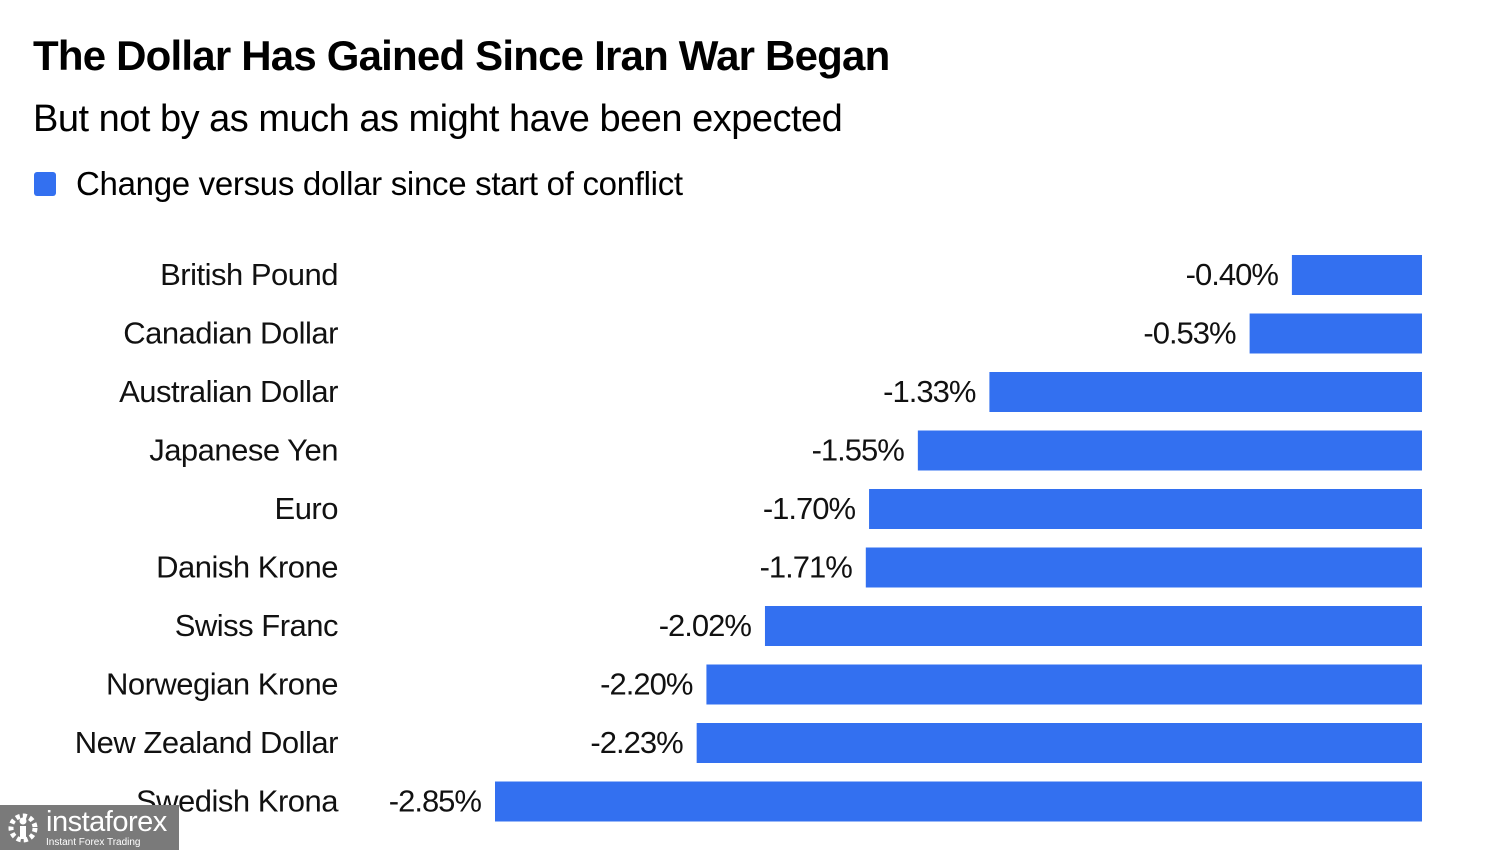  What do you see at coordinates (705, 625) in the screenshot?
I see `value-label: -2.02%` at bounding box center [705, 625].